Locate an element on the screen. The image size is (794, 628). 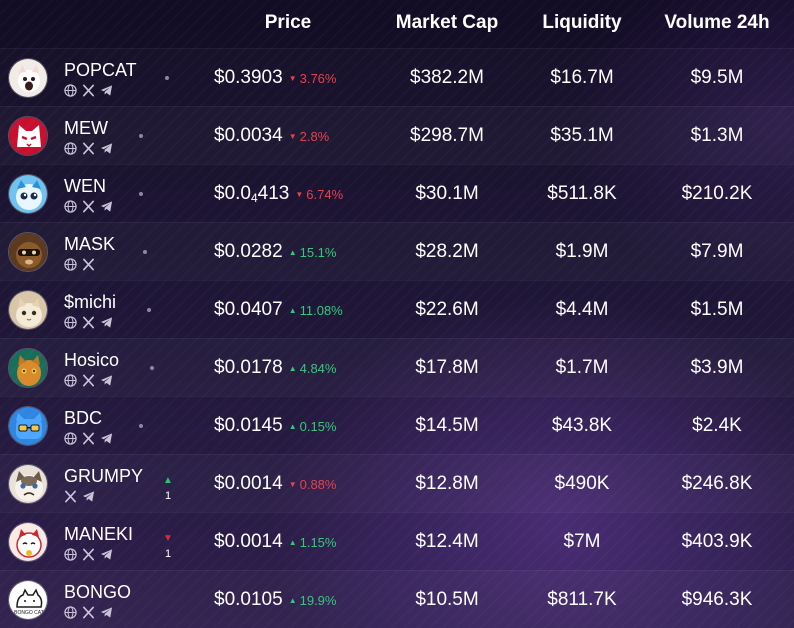
table-header: Price Market Cap Liquidity Volume 24h is located at coordinates (397, 24).